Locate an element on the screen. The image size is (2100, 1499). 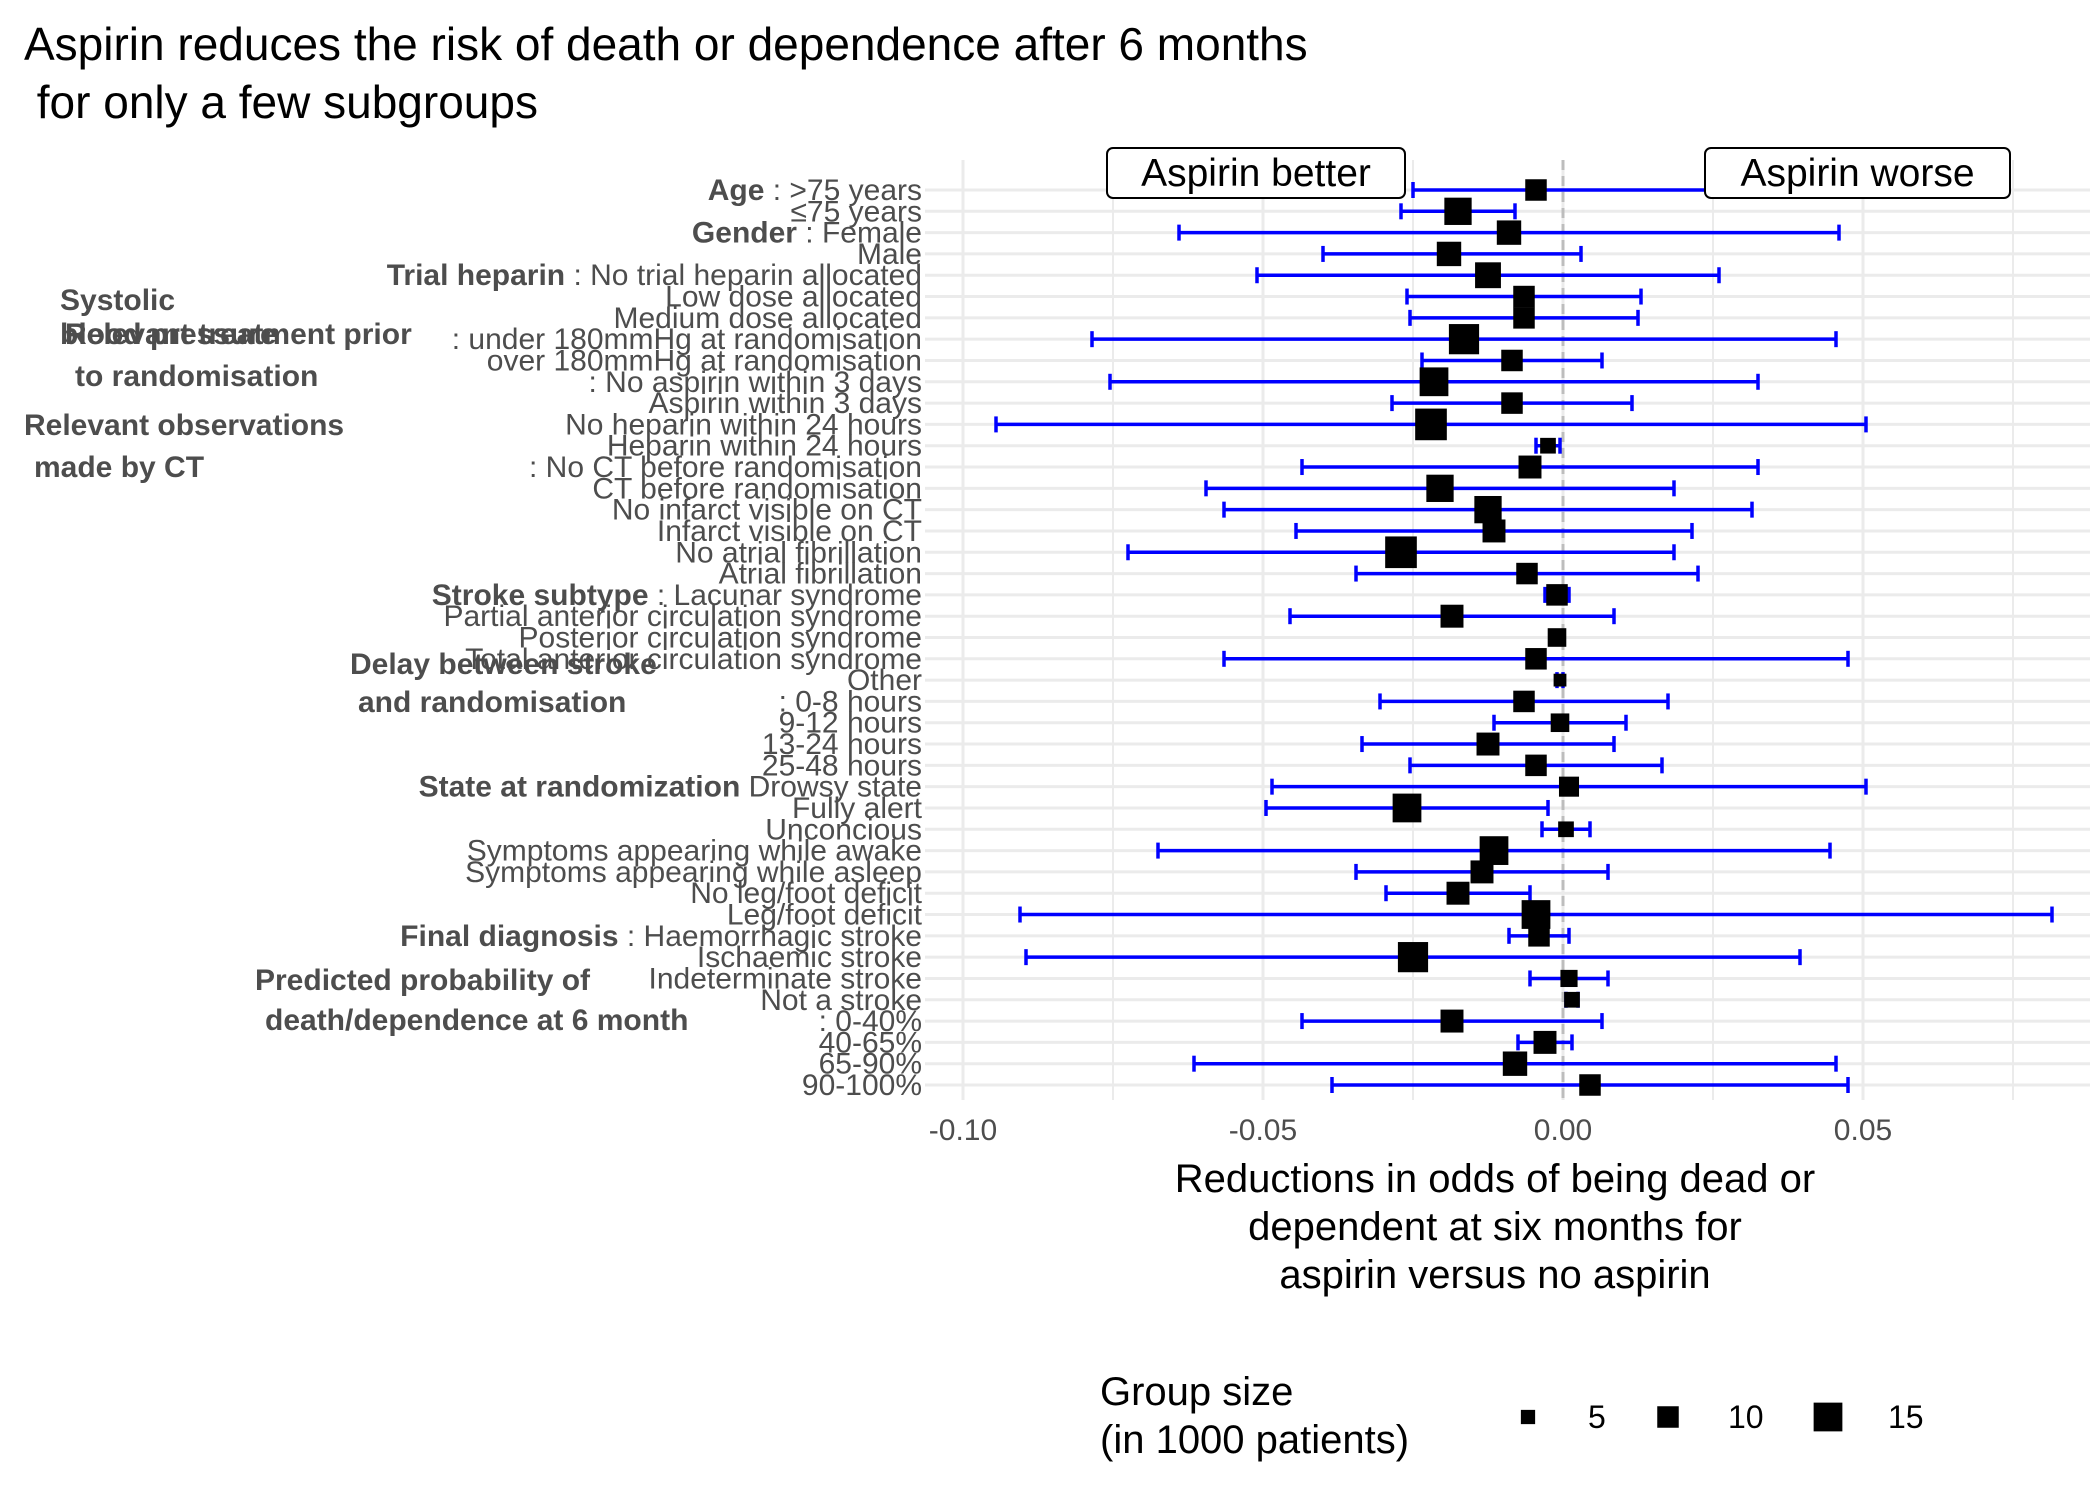
y-tick-label: 13-24 hours is located at coordinates (842, 744).